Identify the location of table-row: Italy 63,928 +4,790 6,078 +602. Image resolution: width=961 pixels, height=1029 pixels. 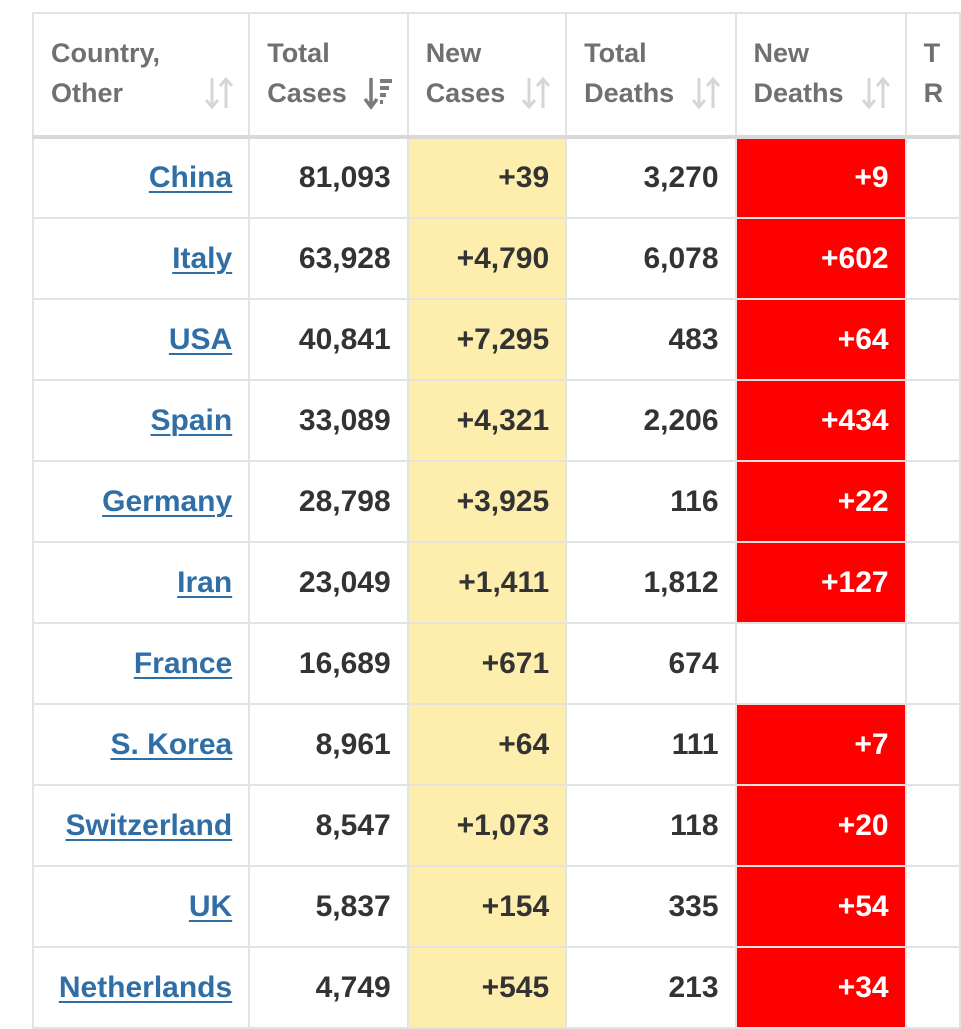
(496, 258).